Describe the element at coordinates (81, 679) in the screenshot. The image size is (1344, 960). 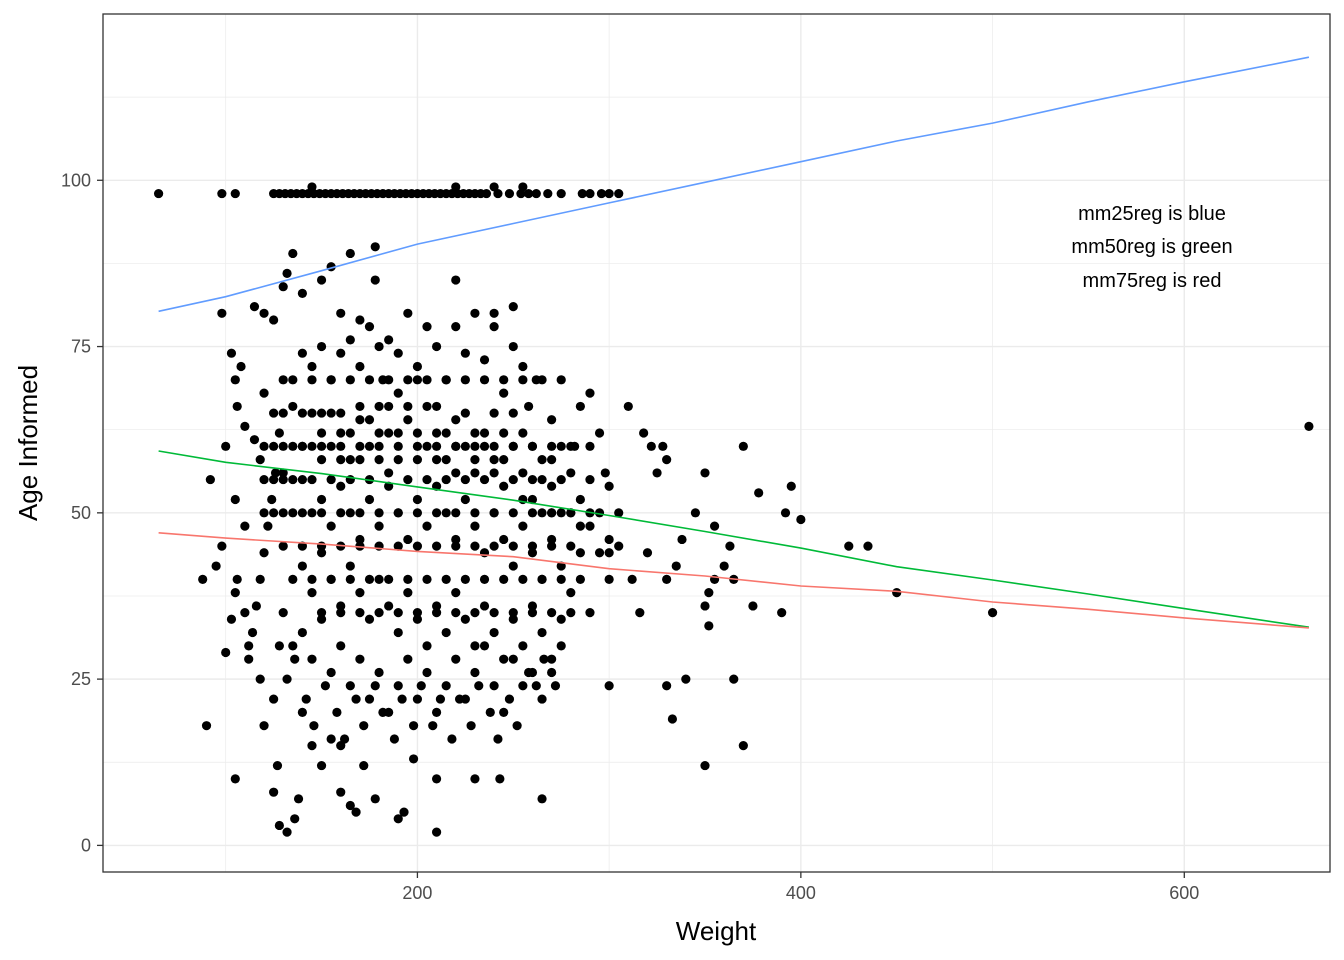
I see `y-tick-label: 25` at that location.